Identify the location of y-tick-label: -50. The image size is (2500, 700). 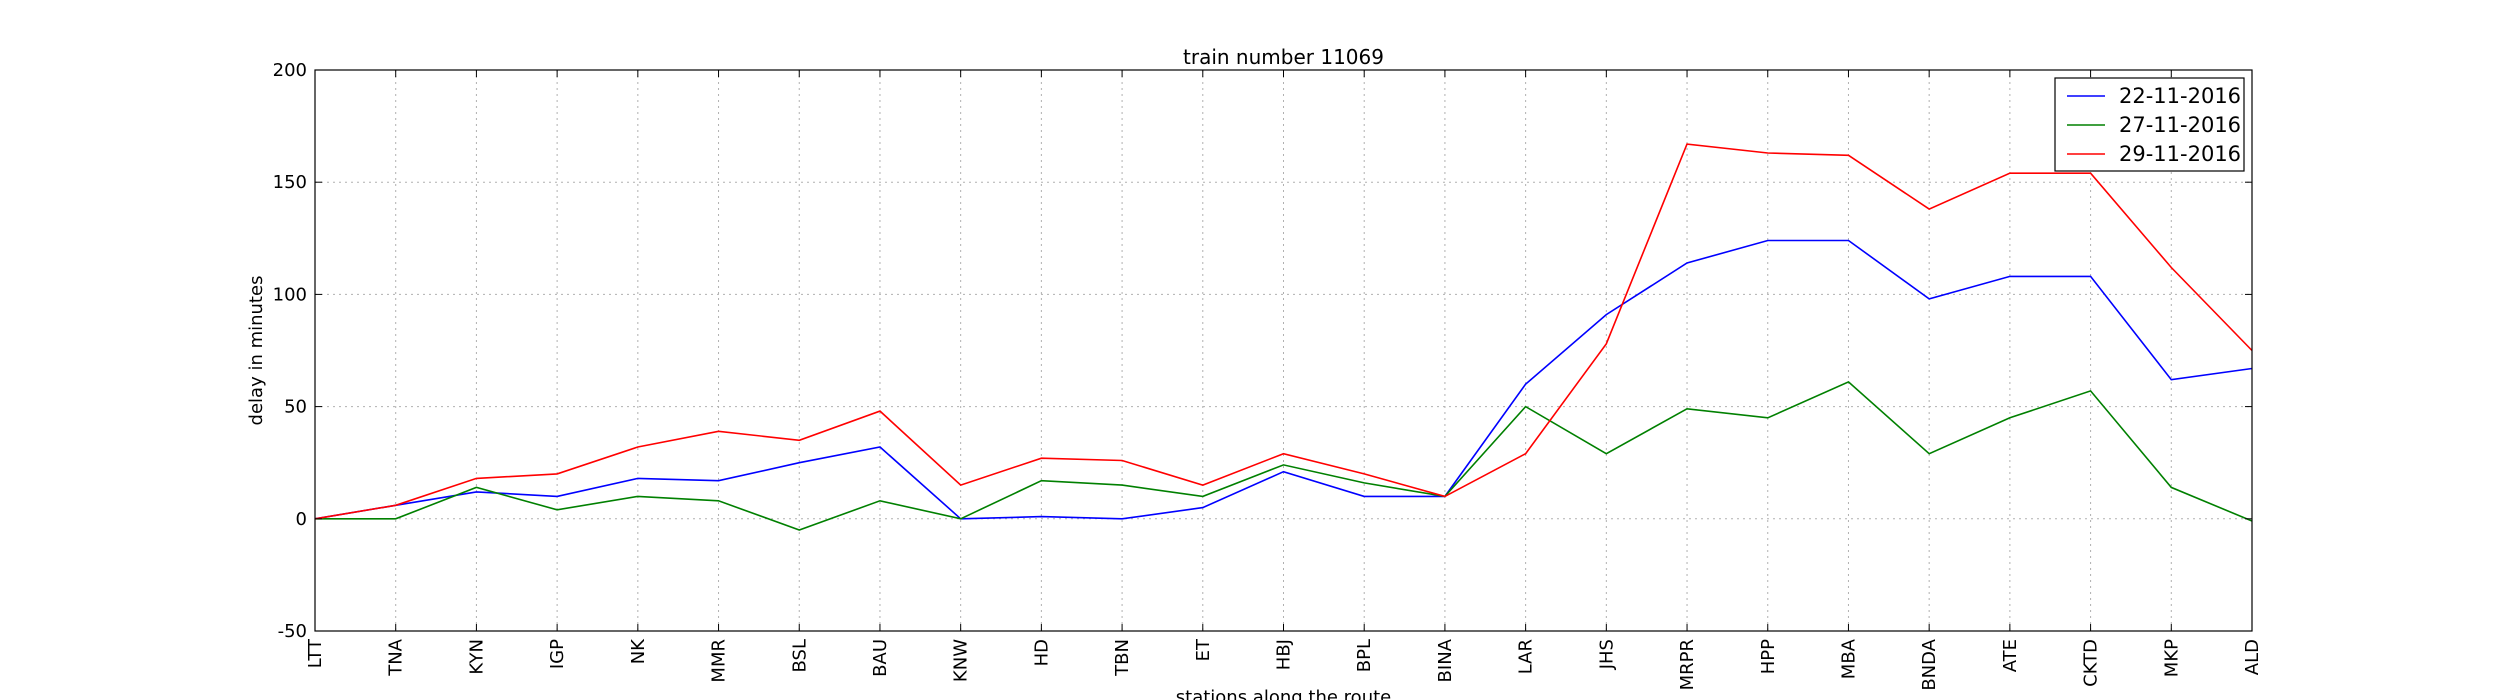
(292, 631).